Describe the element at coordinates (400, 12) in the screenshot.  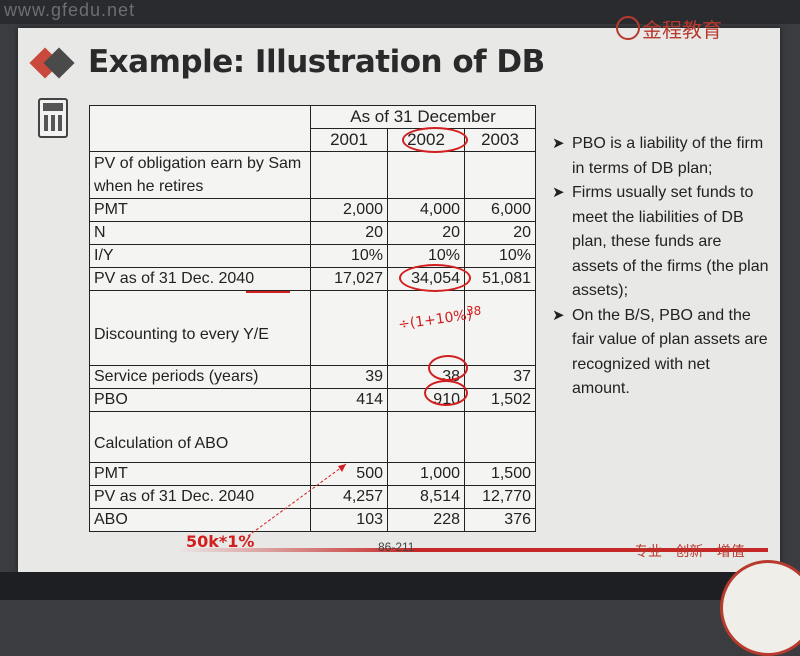
I see `top-bar: www.gfedu.net` at that location.